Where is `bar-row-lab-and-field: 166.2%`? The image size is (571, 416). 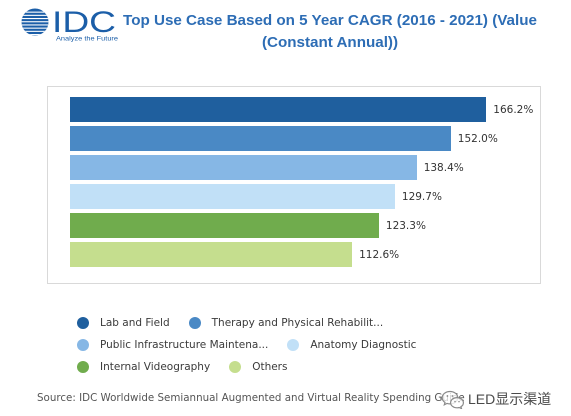
bar-row-lab-and-field: 166.2% is located at coordinates (301, 109).